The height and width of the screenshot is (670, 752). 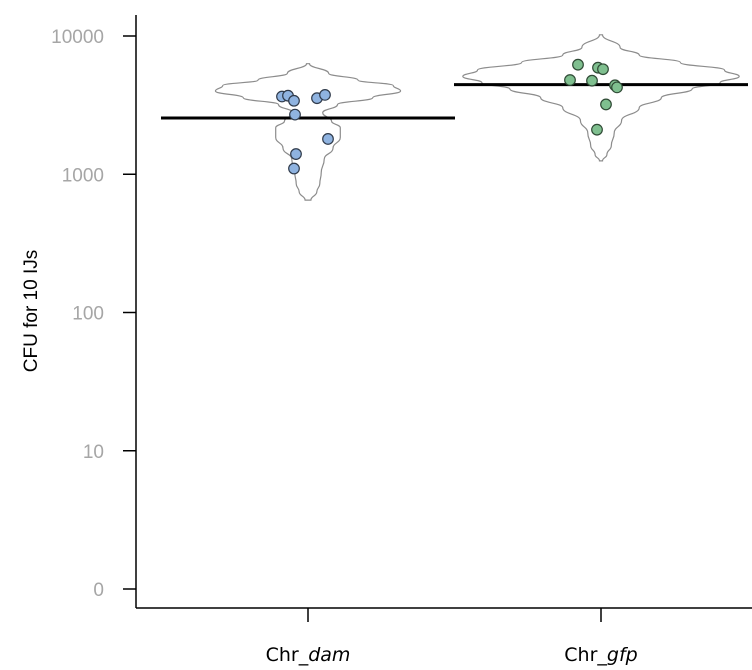 I want to click on violin-gfp, so click(x=601, y=98).